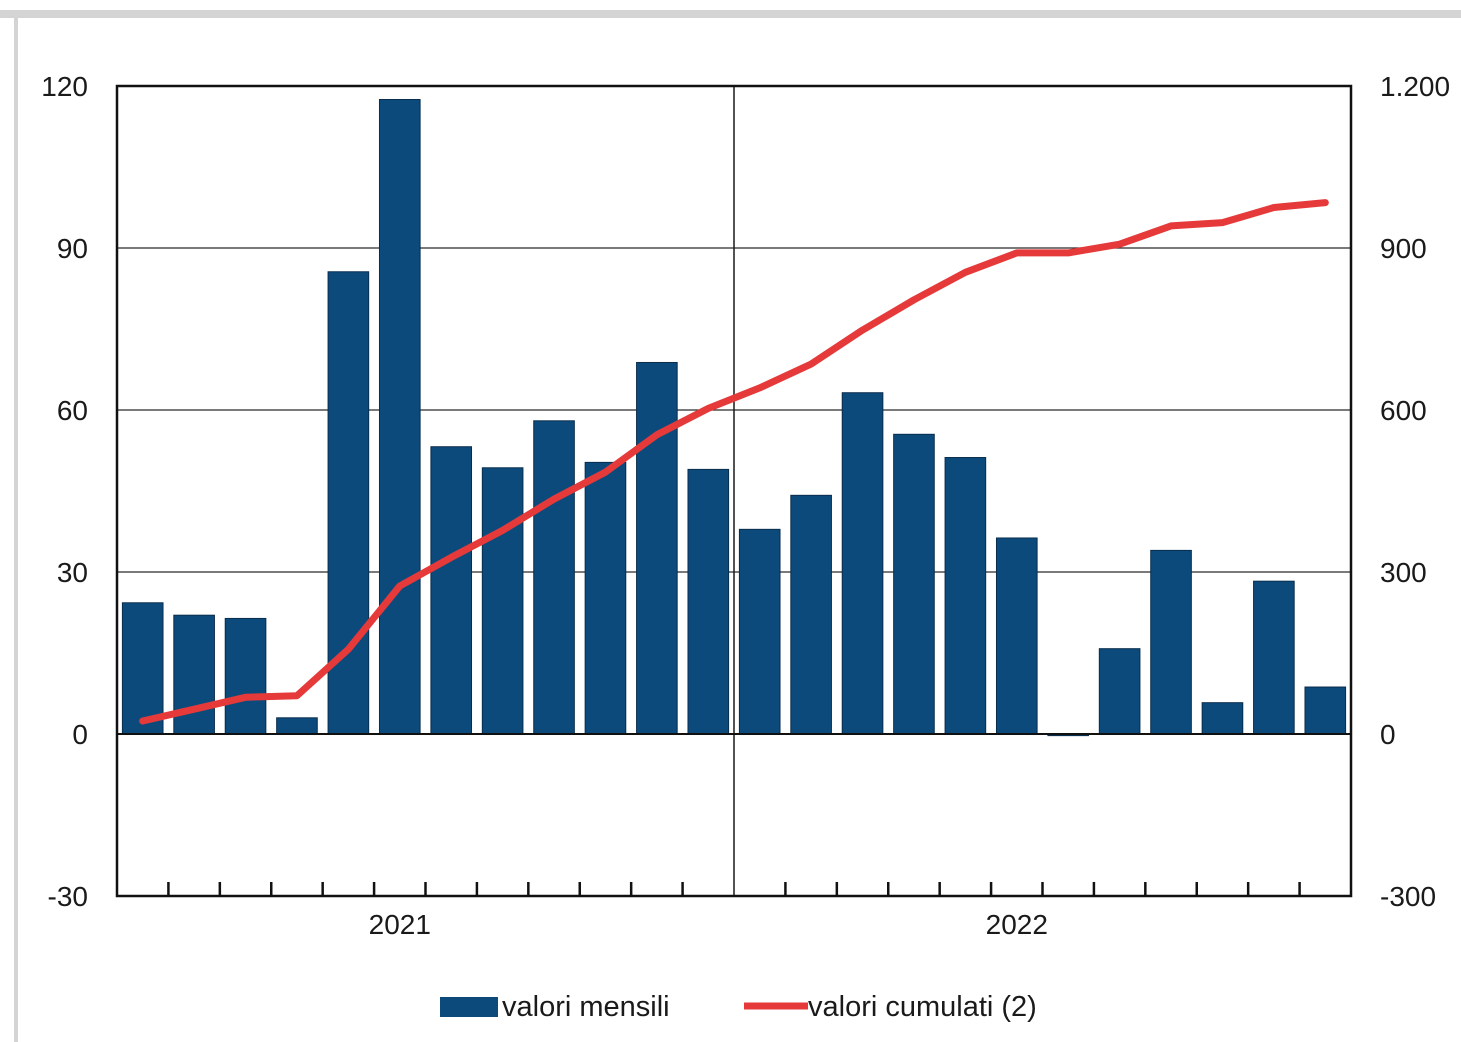 This screenshot has height=1042, width=1461. What do you see at coordinates (1415, 86) in the screenshot?
I see `y-right-tick-label: 1.200` at bounding box center [1415, 86].